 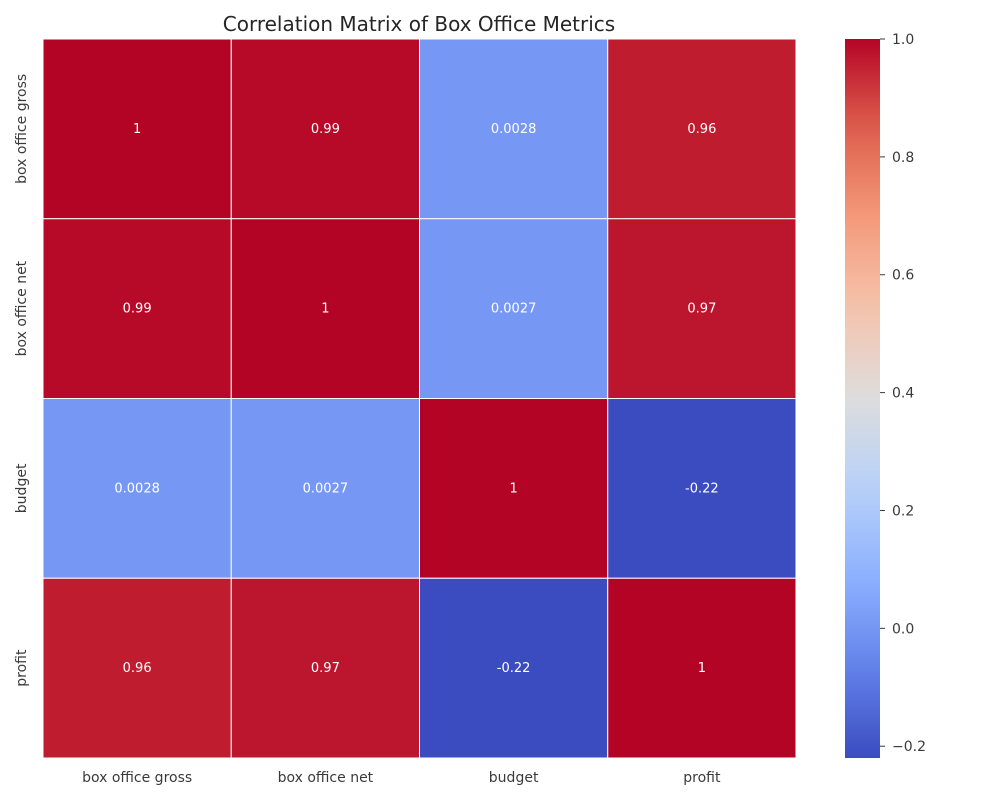 I want to click on heatmap-cell-box-office-gross-box-office-gross, so click(x=137, y=129).